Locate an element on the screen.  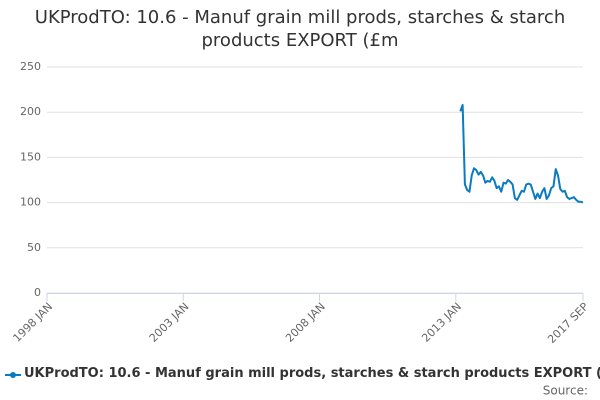
y-tick-label: 200 is located at coordinates (30, 111).